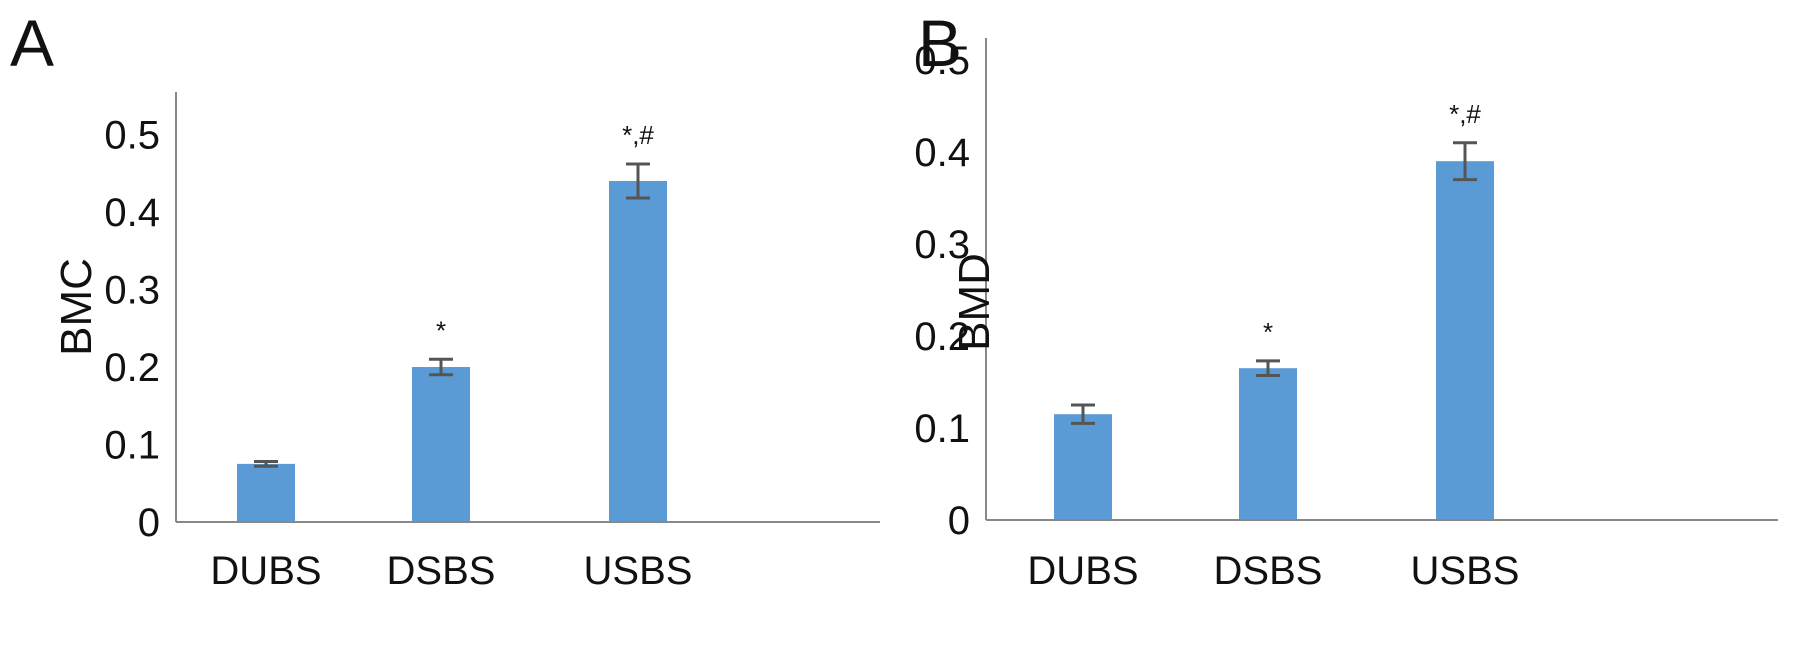 The width and height of the screenshot is (1795, 672). I want to click on panel-label: A, so click(32, 43).